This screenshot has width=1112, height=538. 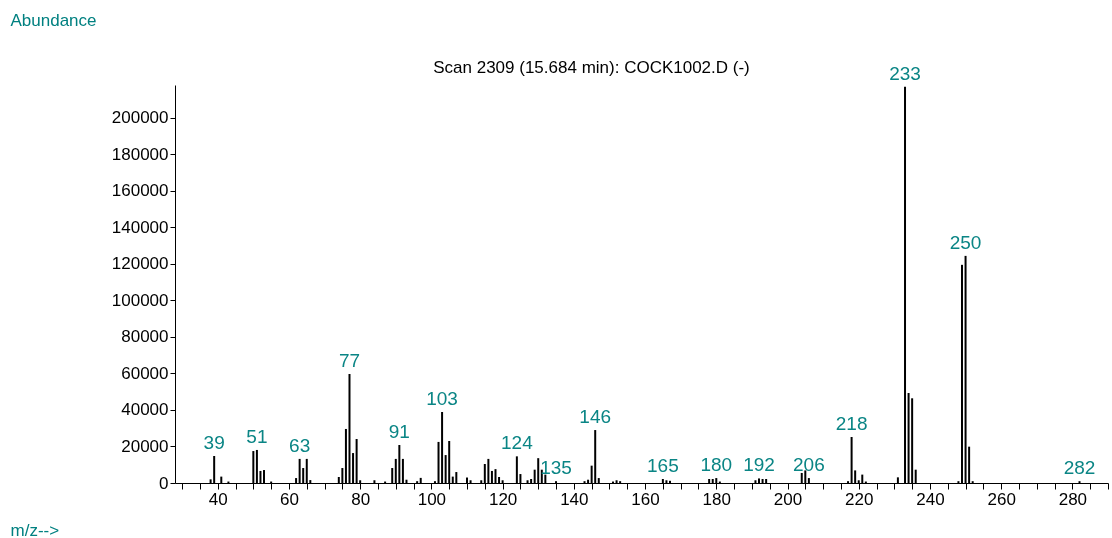 What do you see at coordinates (1073, 499) in the screenshot?
I see `x-tick-label: 280` at bounding box center [1073, 499].